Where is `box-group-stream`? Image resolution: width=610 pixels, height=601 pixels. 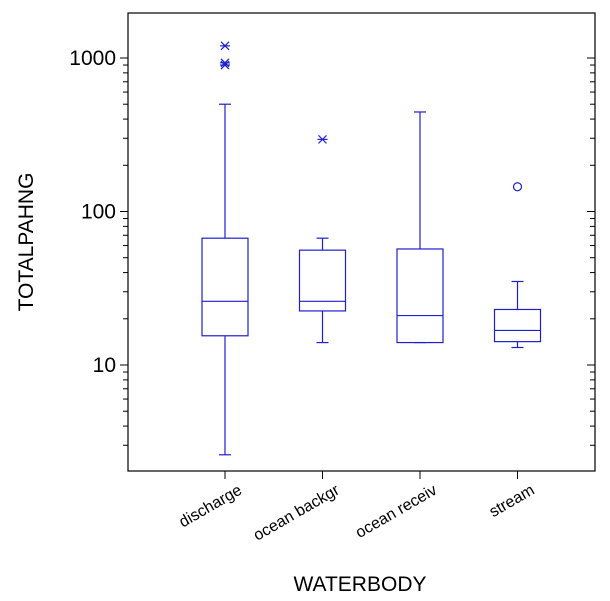 box-group-stream is located at coordinates (517, 265).